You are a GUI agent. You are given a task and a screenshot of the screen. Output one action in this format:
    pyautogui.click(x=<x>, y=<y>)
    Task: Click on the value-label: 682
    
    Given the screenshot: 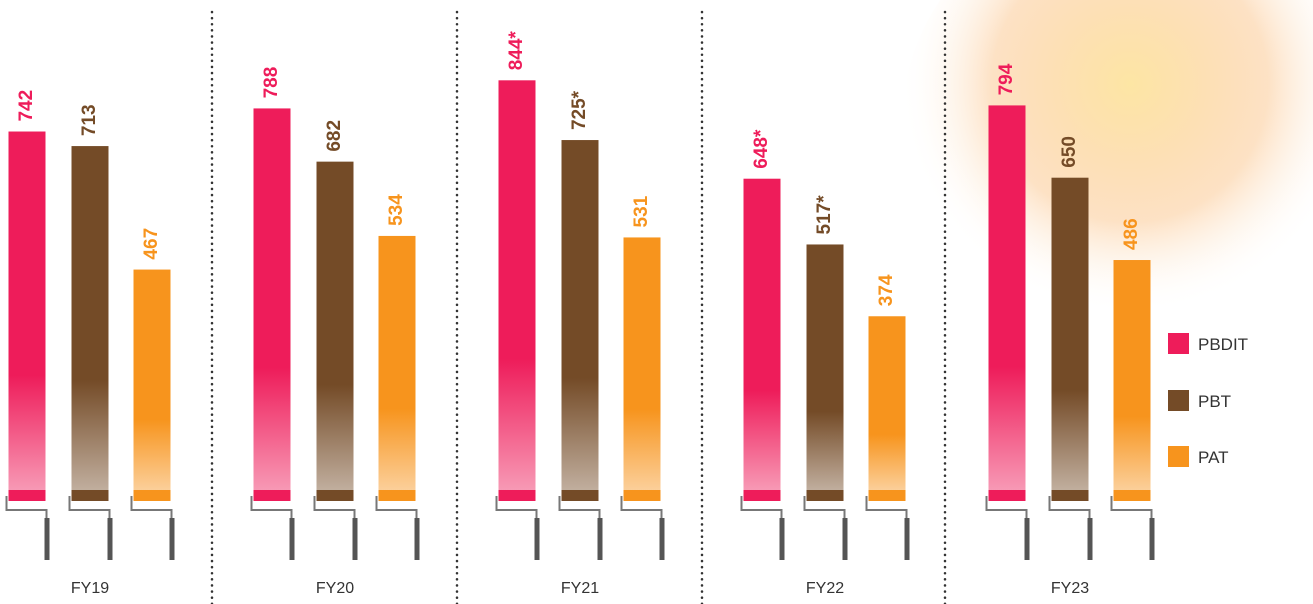 What is the action you would take?
    pyautogui.click(x=334, y=136)
    